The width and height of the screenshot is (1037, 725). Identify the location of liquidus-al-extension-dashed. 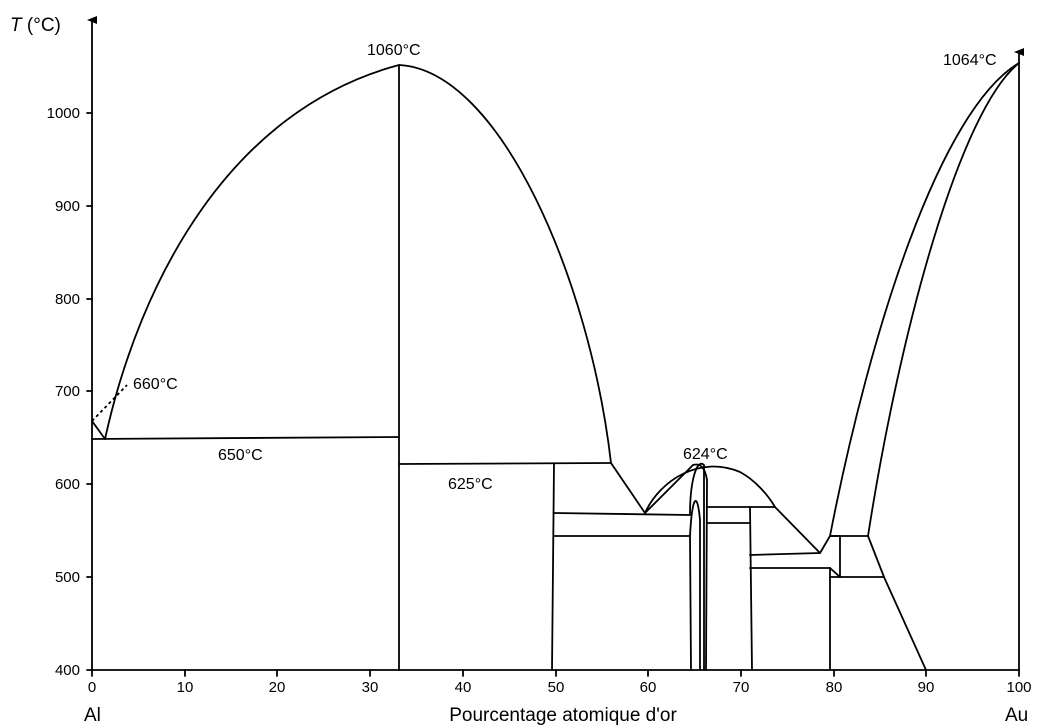
(109, 403).